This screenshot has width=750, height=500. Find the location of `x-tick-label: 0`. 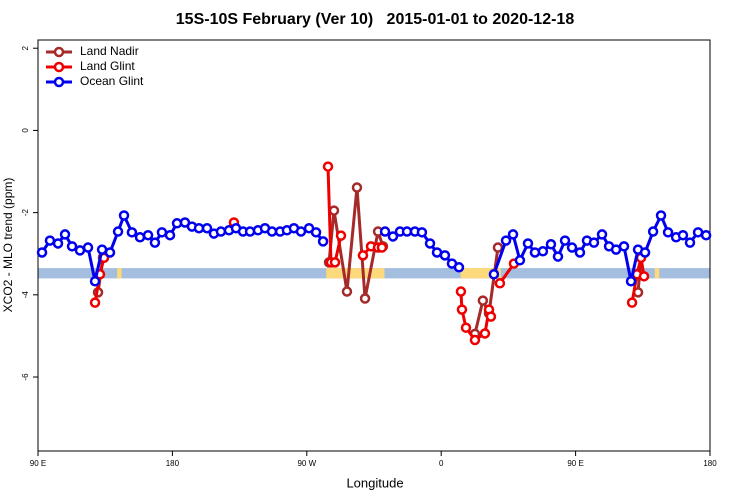

x-tick-label: 0 is located at coordinates (441, 463).